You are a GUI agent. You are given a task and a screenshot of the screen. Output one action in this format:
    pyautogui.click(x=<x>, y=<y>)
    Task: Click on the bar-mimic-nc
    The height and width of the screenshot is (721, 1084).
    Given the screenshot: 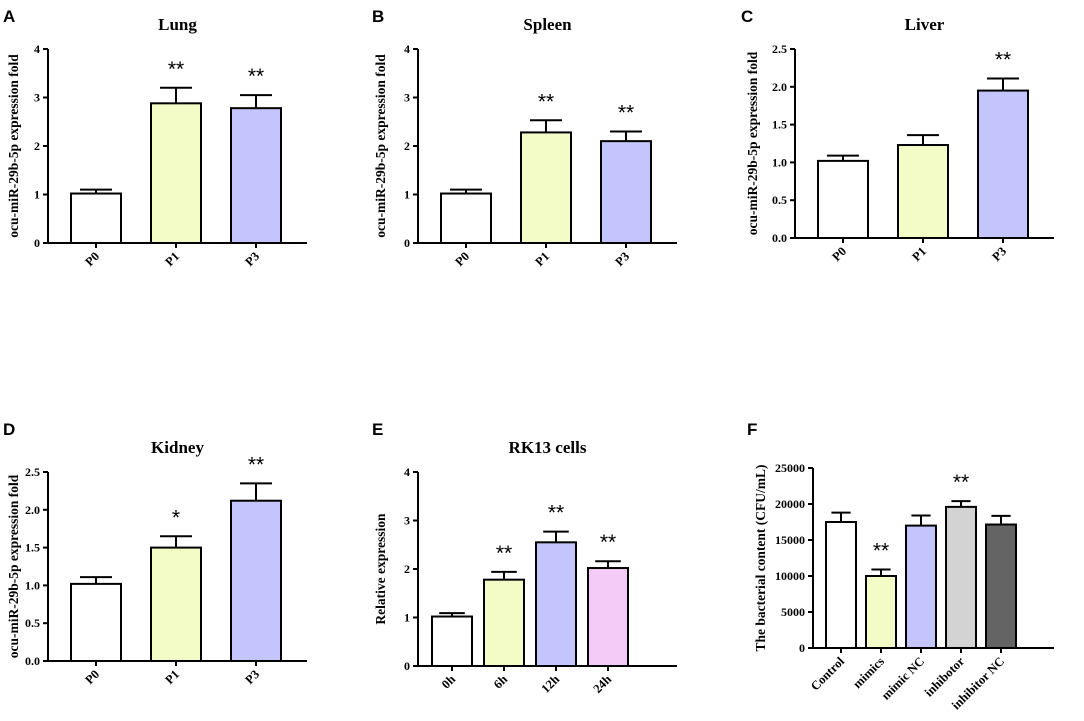 What is the action you would take?
    pyautogui.click(x=921, y=586)
    